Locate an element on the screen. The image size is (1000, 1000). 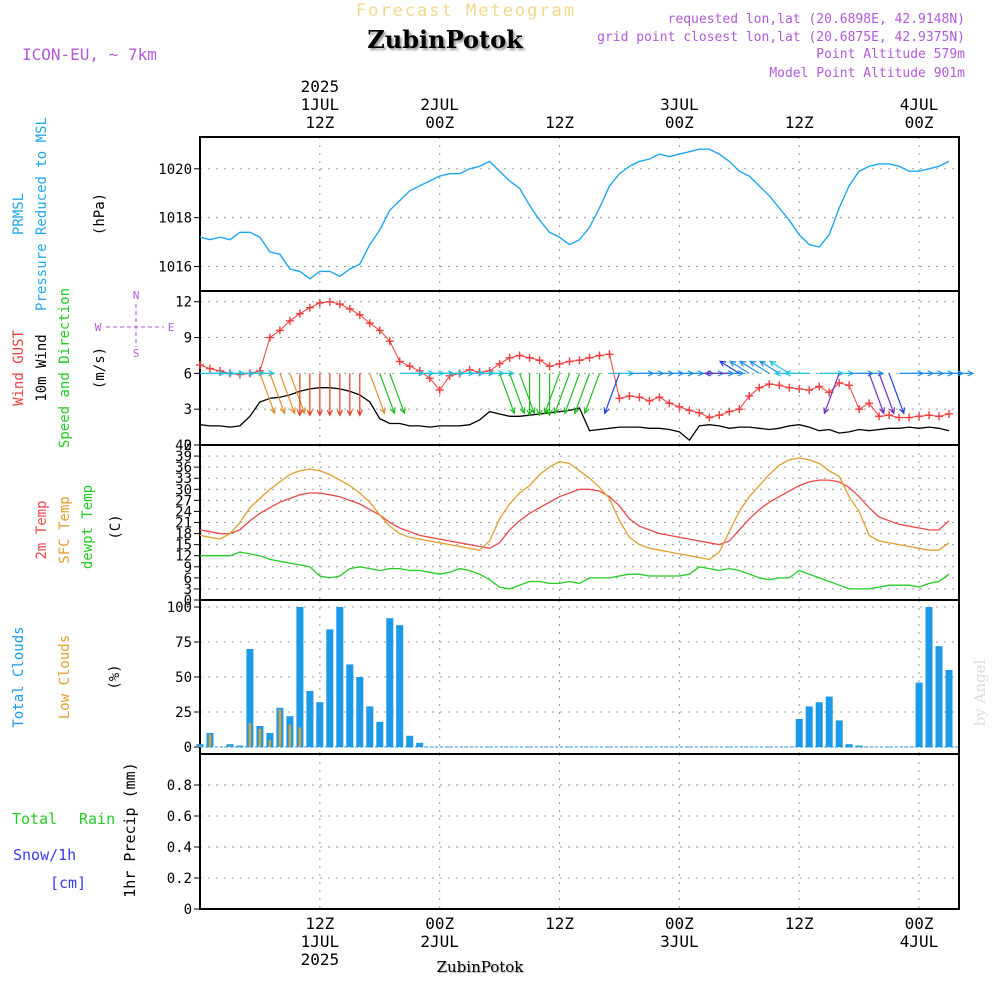
low-clouds-label: Low Clouds is located at coordinates (65, 677).